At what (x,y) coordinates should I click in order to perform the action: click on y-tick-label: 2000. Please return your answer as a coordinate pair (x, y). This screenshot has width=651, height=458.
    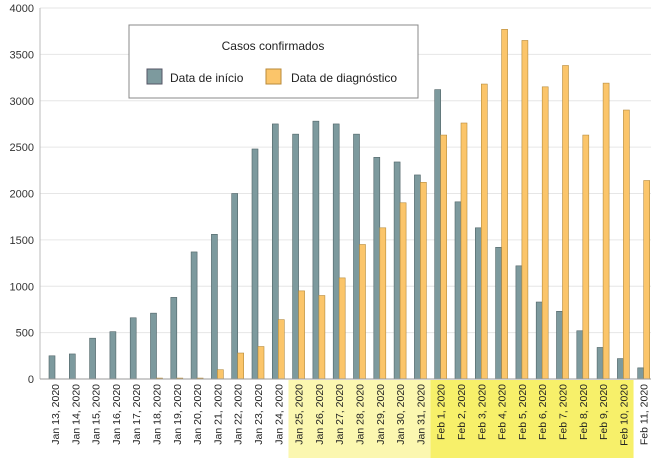
    Looking at the image, I should click on (22, 195).